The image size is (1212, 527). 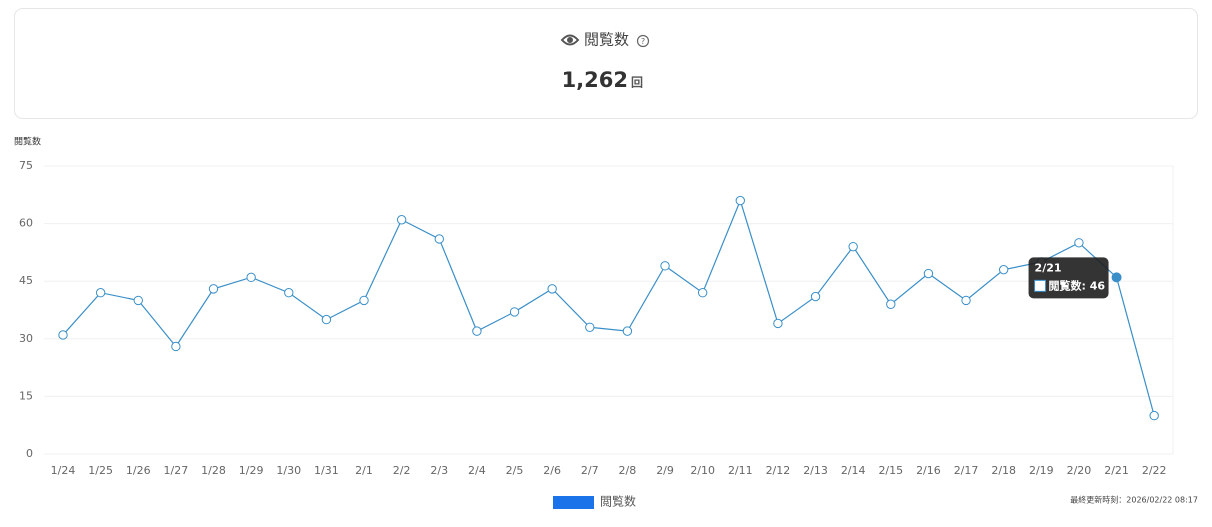 What do you see at coordinates (288, 470) in the screenshot?
I see `x-tick-label: 1/30` at bounding box center [288, 470].